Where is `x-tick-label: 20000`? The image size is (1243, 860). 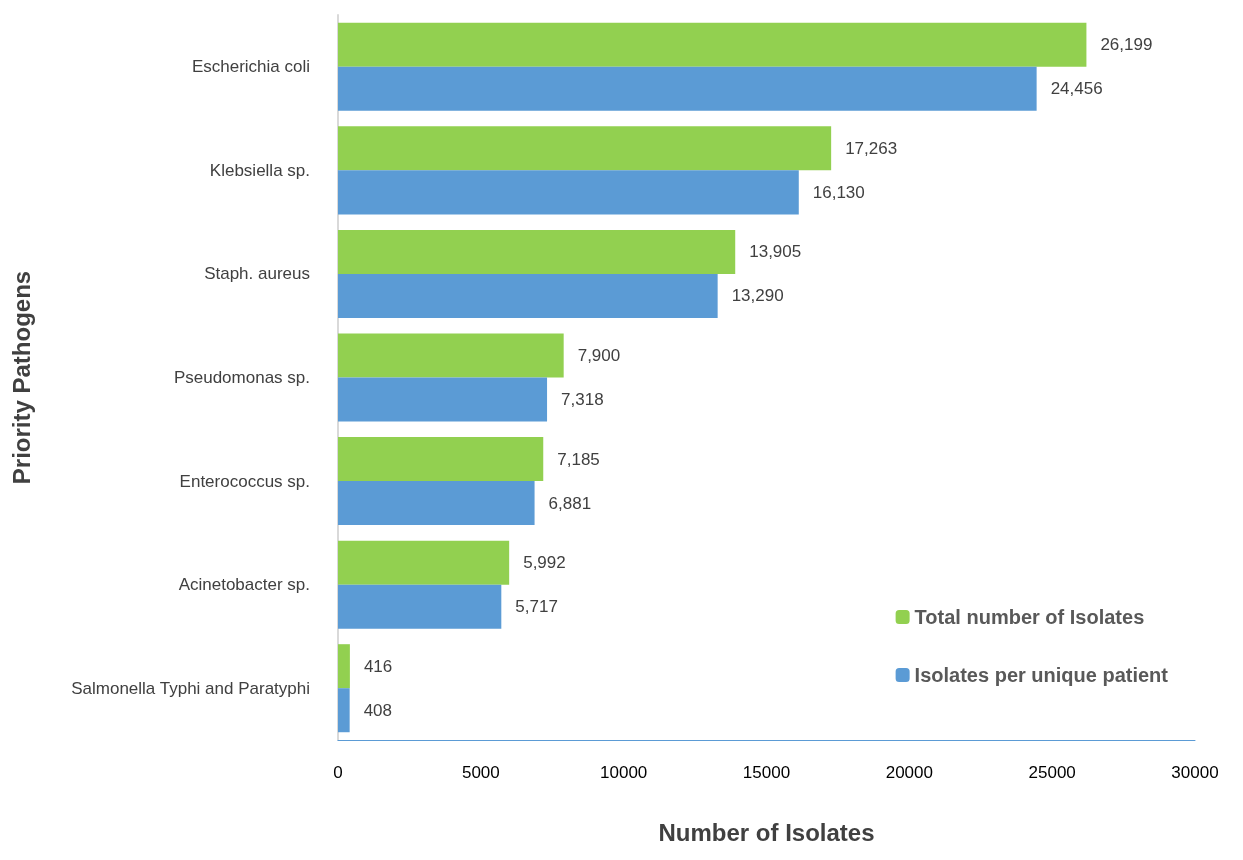 x-tick-label: 20000 is located at coordinates (909, 772).